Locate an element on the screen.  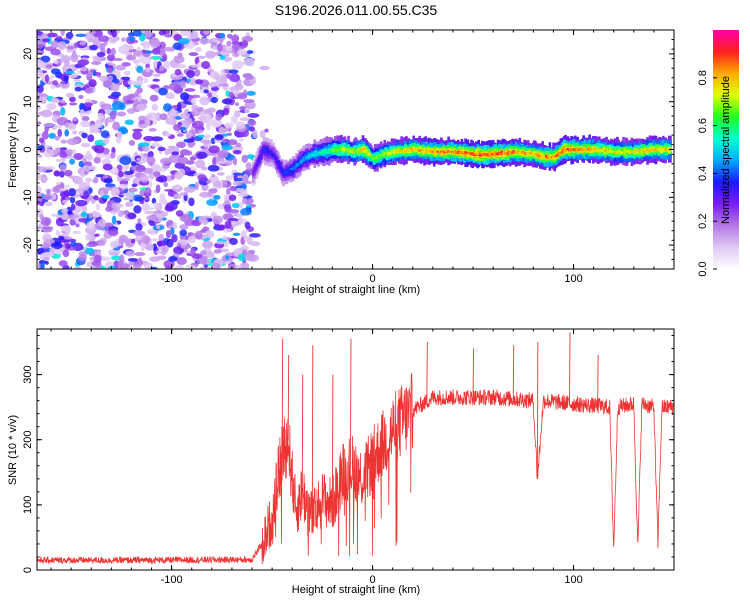
snr-spike is located at coordinates (513, 372).